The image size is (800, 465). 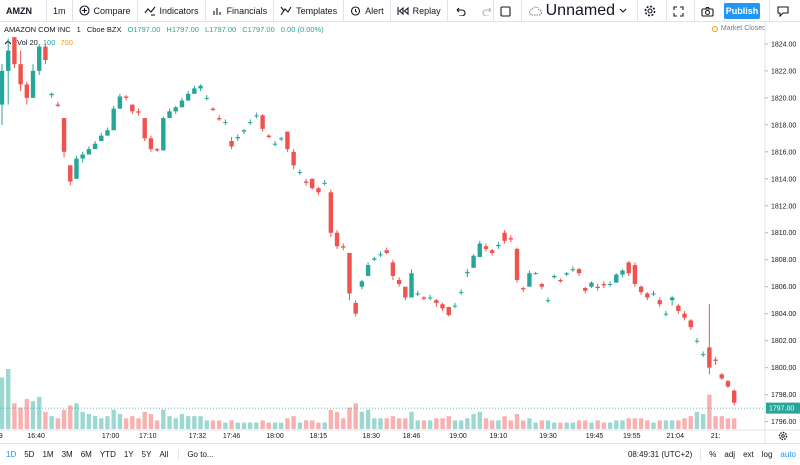 What do you see at coordinates (309, 11) in the screenshot?
I see `templates-button: Templates` at bounding box center [309, 11].